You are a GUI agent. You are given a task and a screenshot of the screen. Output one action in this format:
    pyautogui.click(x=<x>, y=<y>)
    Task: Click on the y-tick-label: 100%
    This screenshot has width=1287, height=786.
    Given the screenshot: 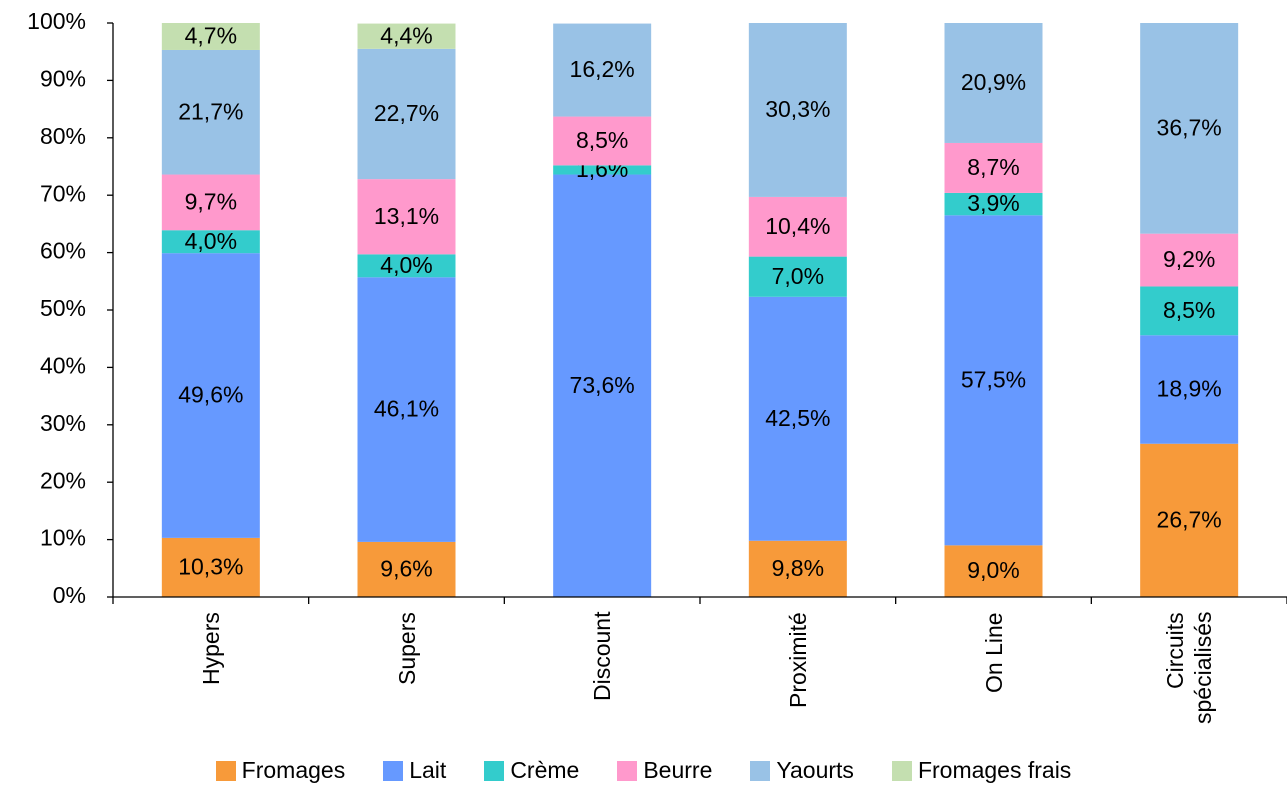 What is the action you would take?
    pyautogui.click(x=56, y=21)
    